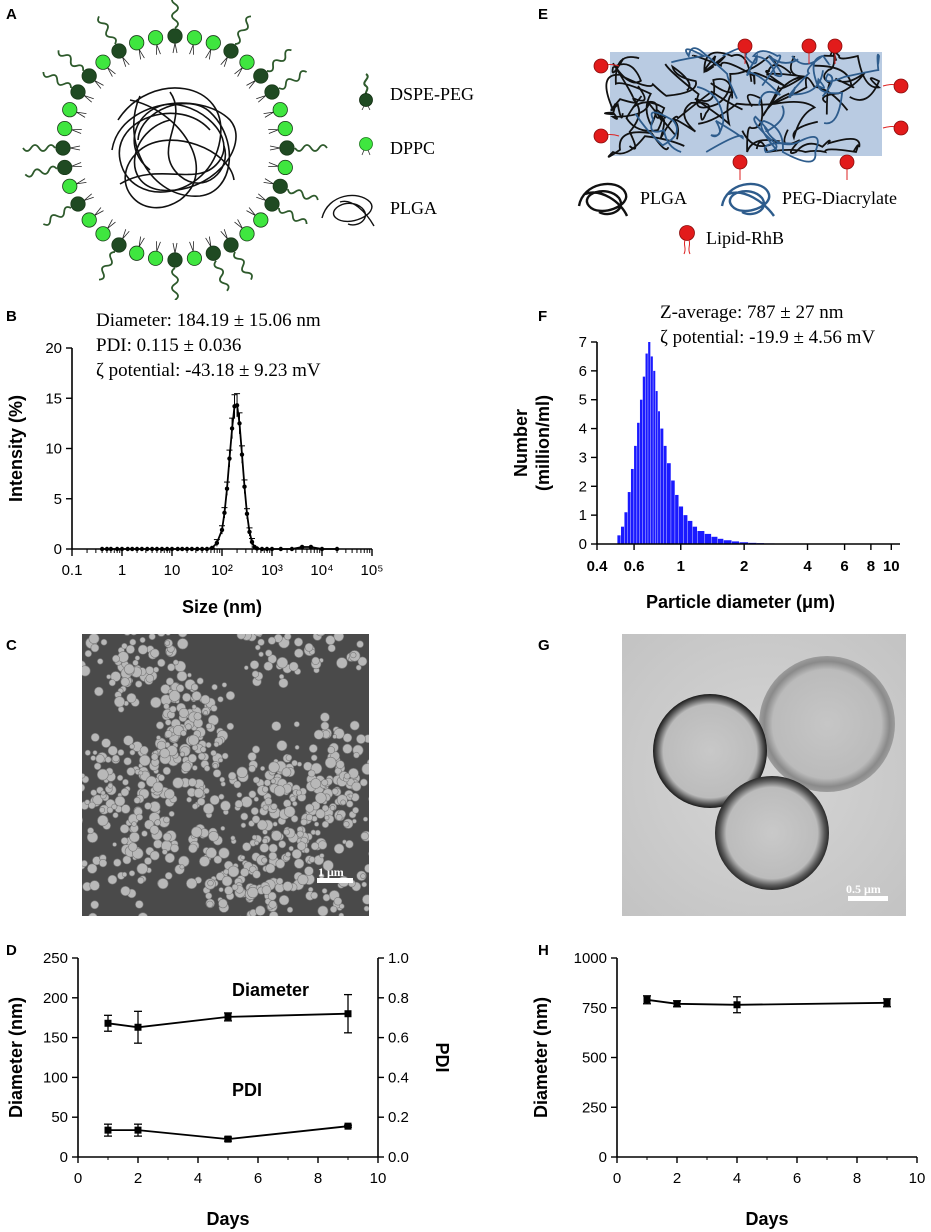 This screenshot has width=931, height=1232. What do you see at coordinates (766, 1219) in the screenshot?
I see `x-axis-title: Days` at bounding box center [766, 1219].